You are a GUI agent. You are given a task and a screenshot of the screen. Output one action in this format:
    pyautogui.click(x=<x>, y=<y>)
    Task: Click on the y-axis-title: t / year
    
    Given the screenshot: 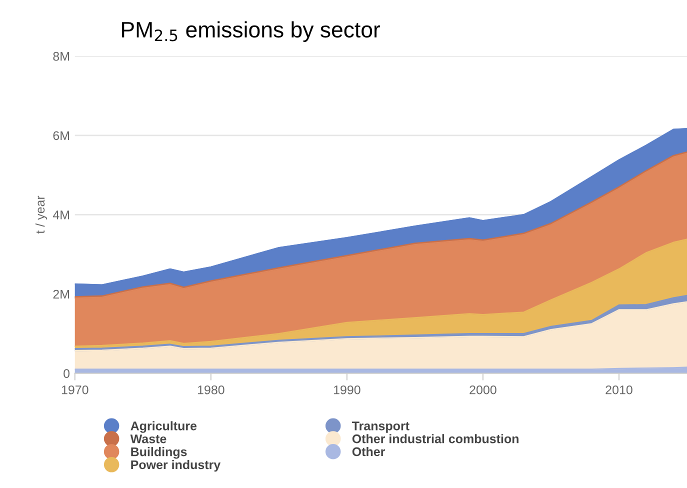 What is the action you would take?
    pyautogui.click(x=41, y=215)
    